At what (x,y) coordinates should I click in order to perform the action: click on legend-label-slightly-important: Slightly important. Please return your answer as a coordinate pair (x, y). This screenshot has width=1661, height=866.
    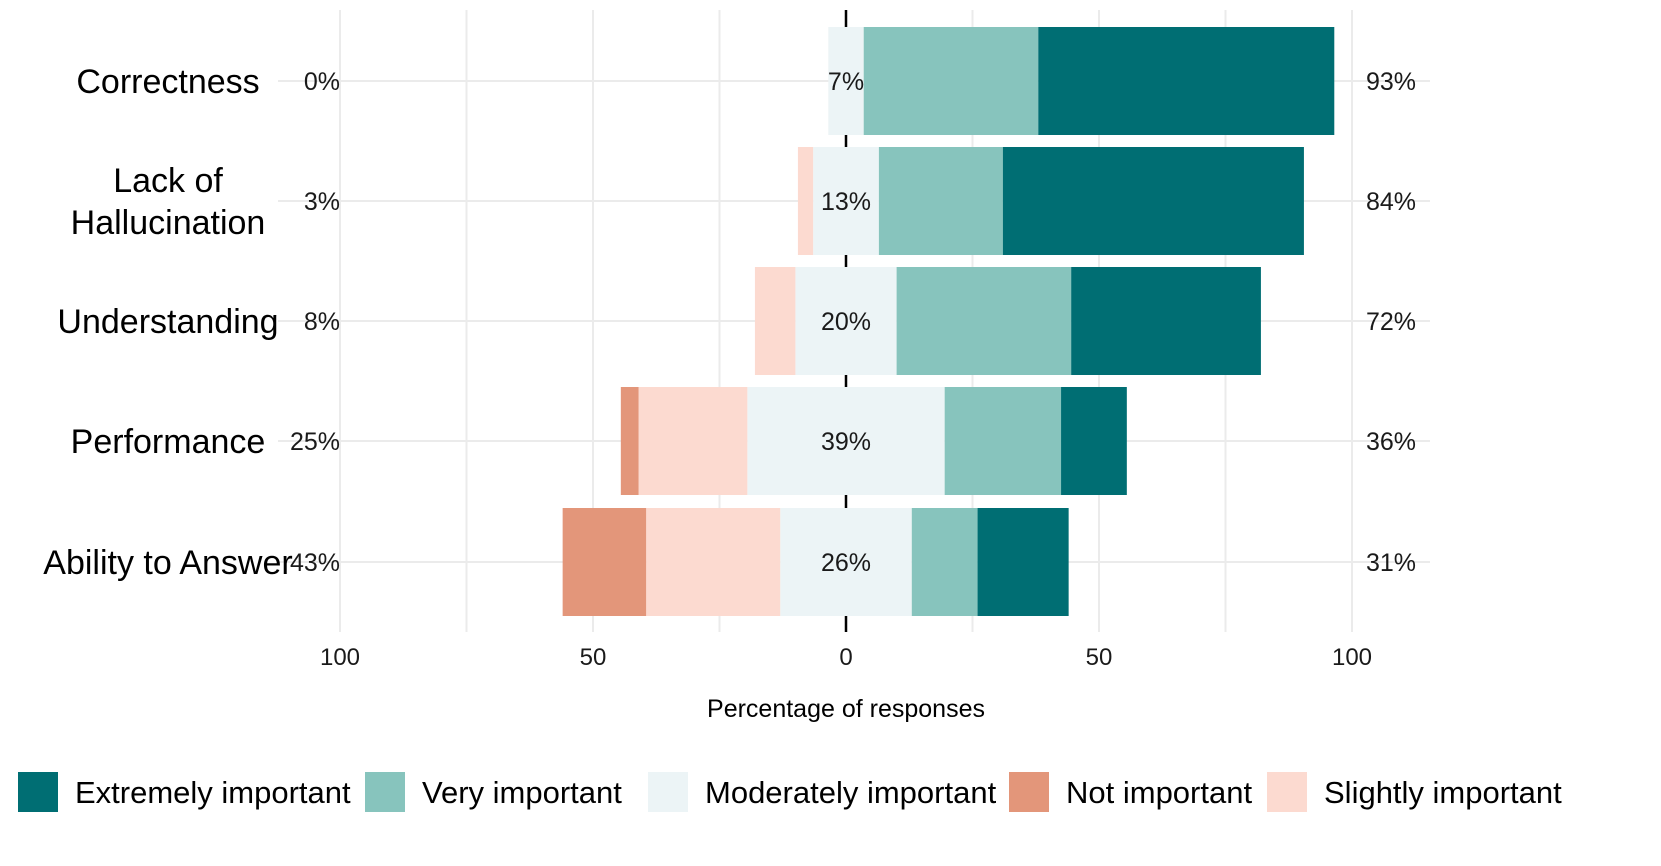
    Looking at the image, I should click on (1443, 792).